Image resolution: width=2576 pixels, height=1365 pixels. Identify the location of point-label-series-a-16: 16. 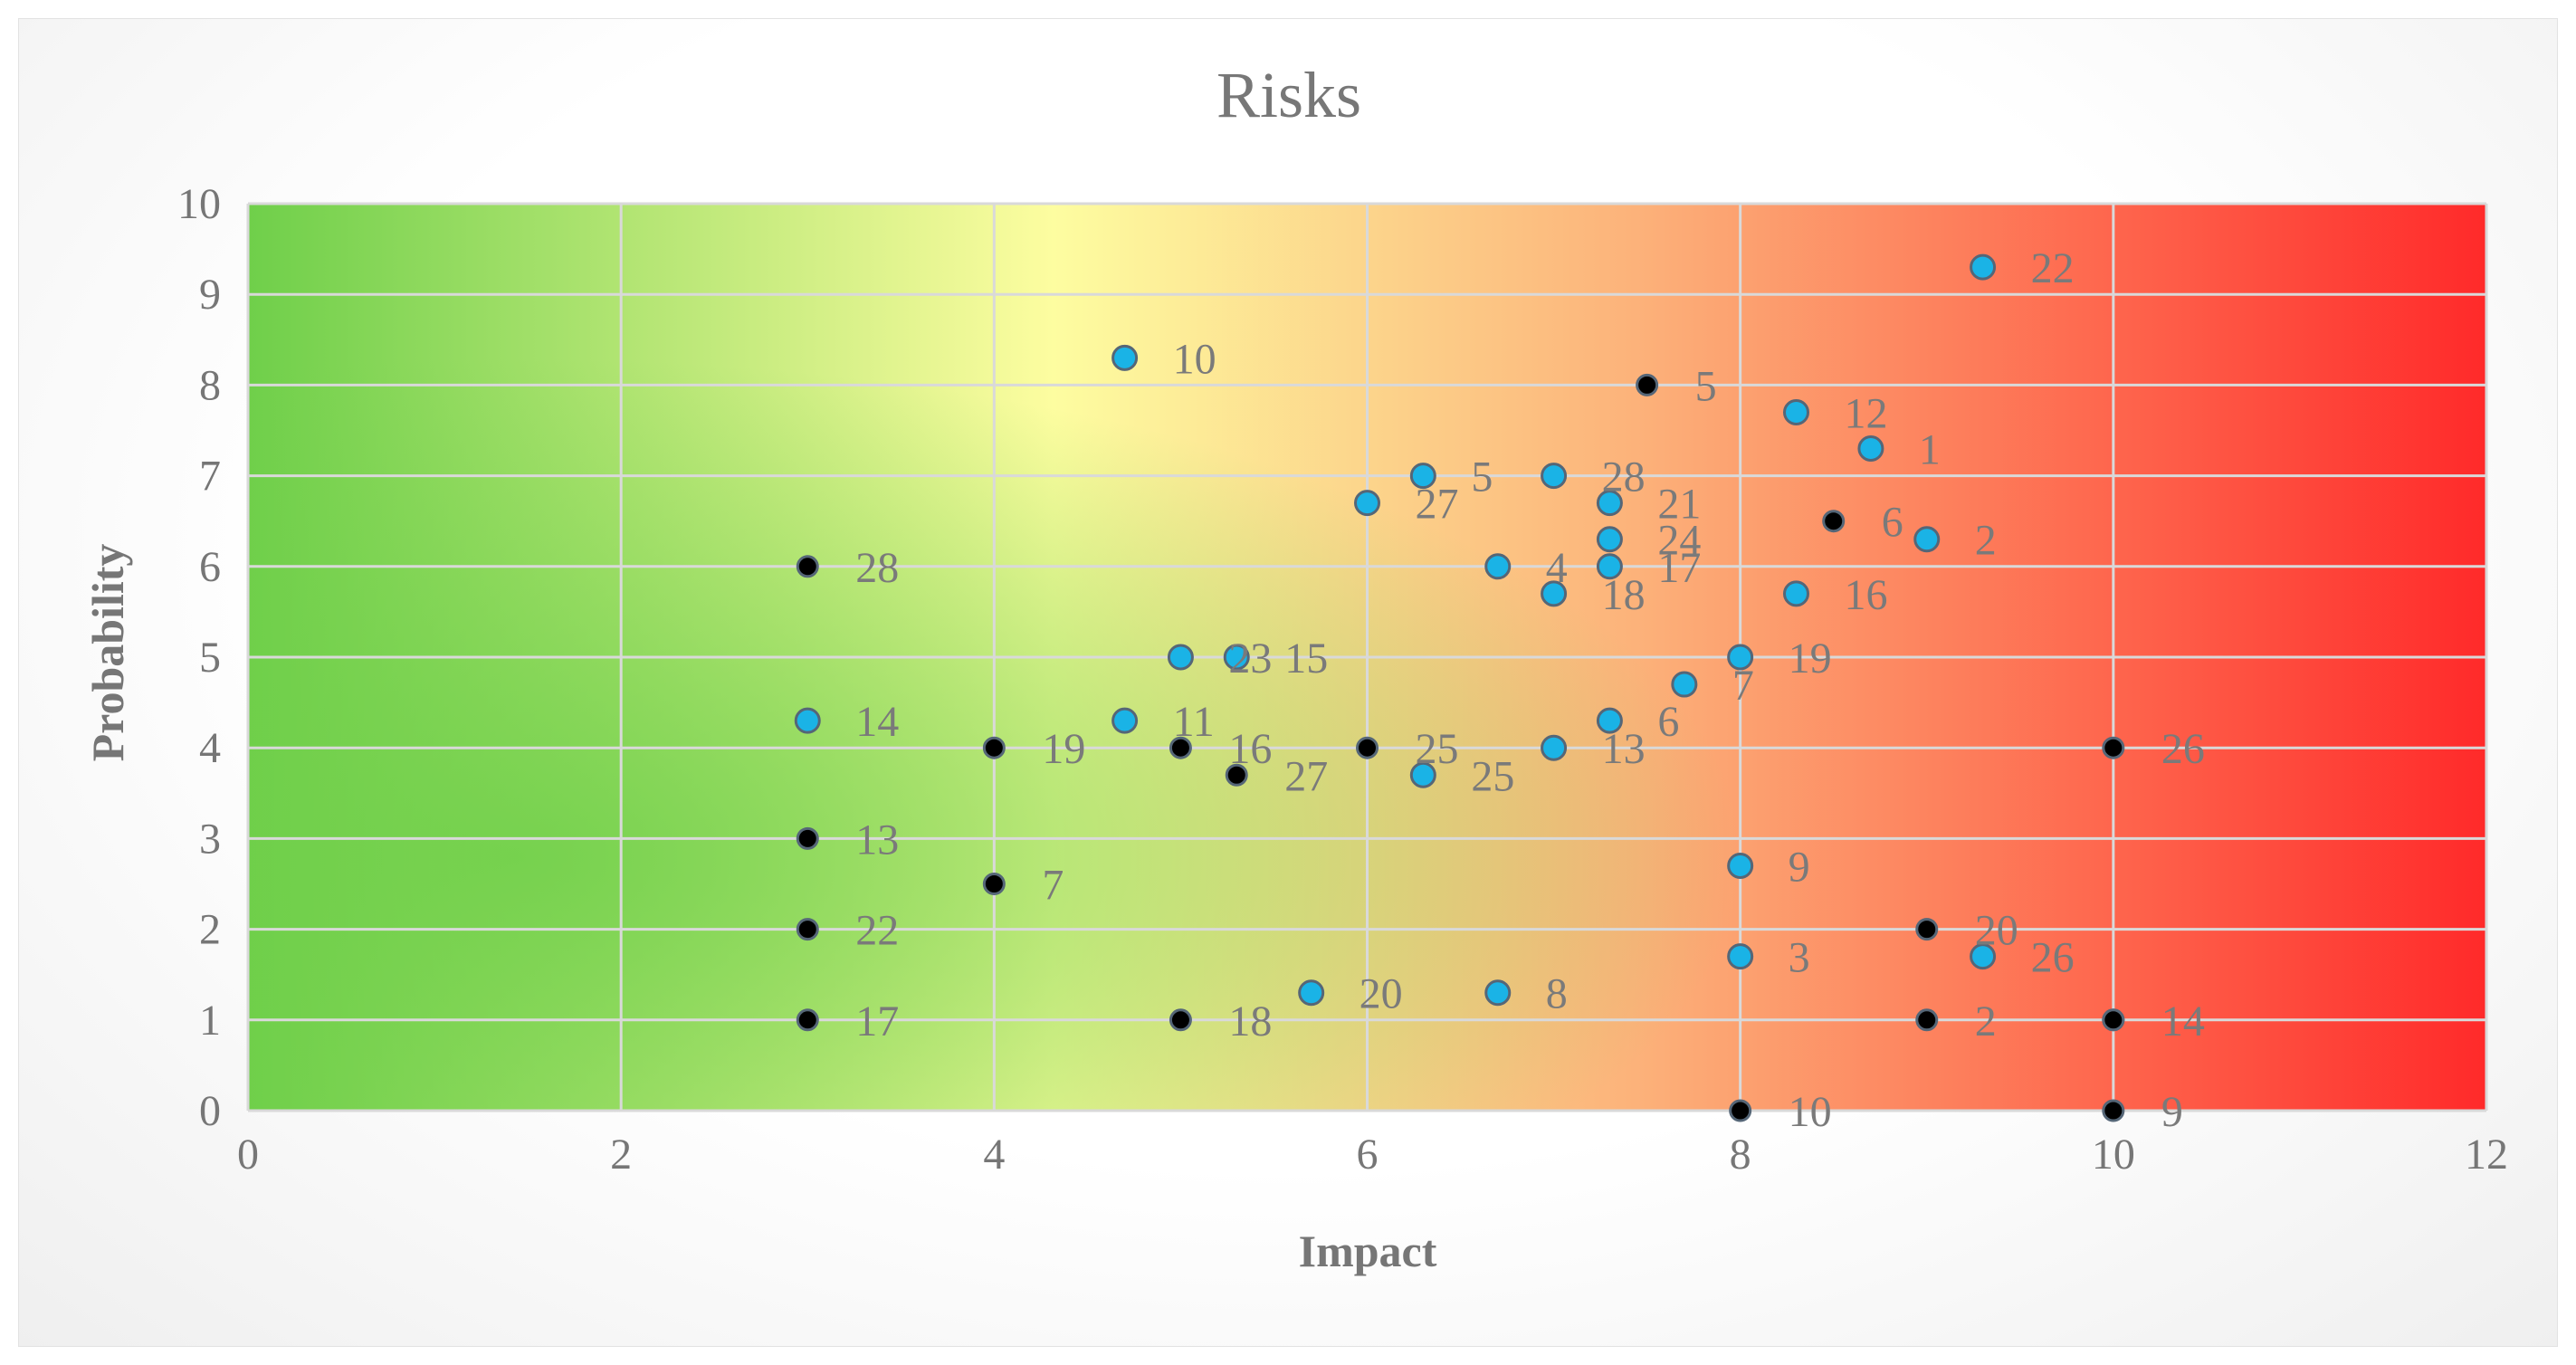
(1865, 595).